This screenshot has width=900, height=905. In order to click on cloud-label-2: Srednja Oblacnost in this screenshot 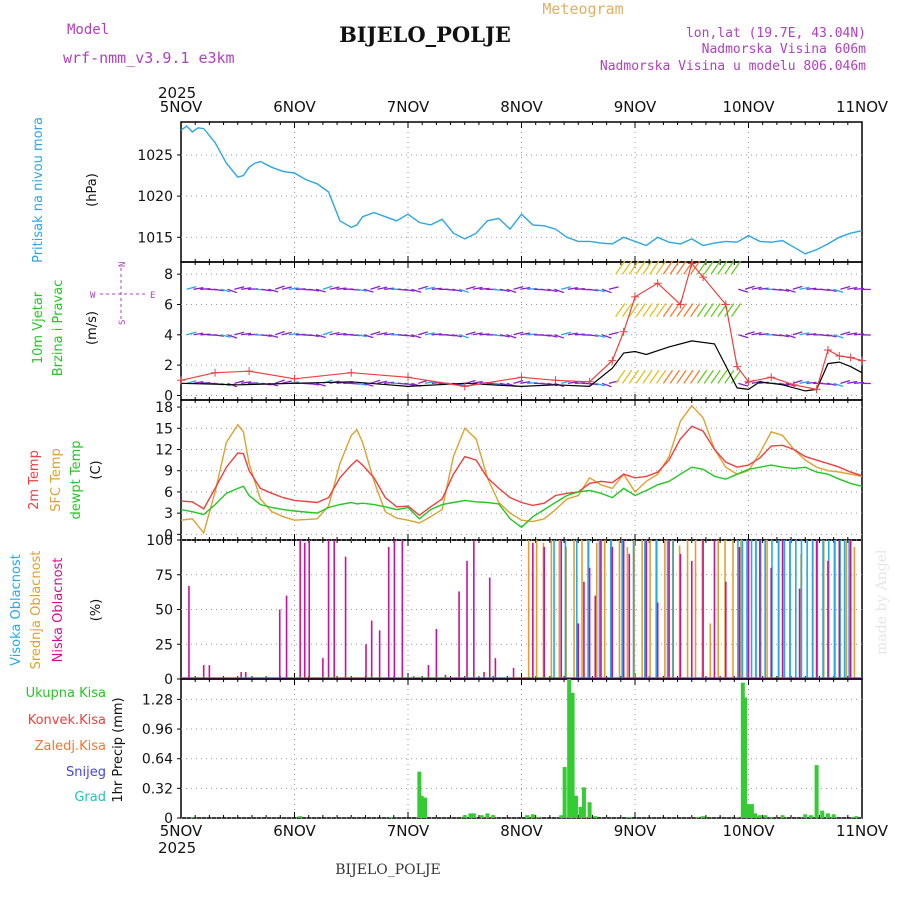, I will do `click(36, 610)`.